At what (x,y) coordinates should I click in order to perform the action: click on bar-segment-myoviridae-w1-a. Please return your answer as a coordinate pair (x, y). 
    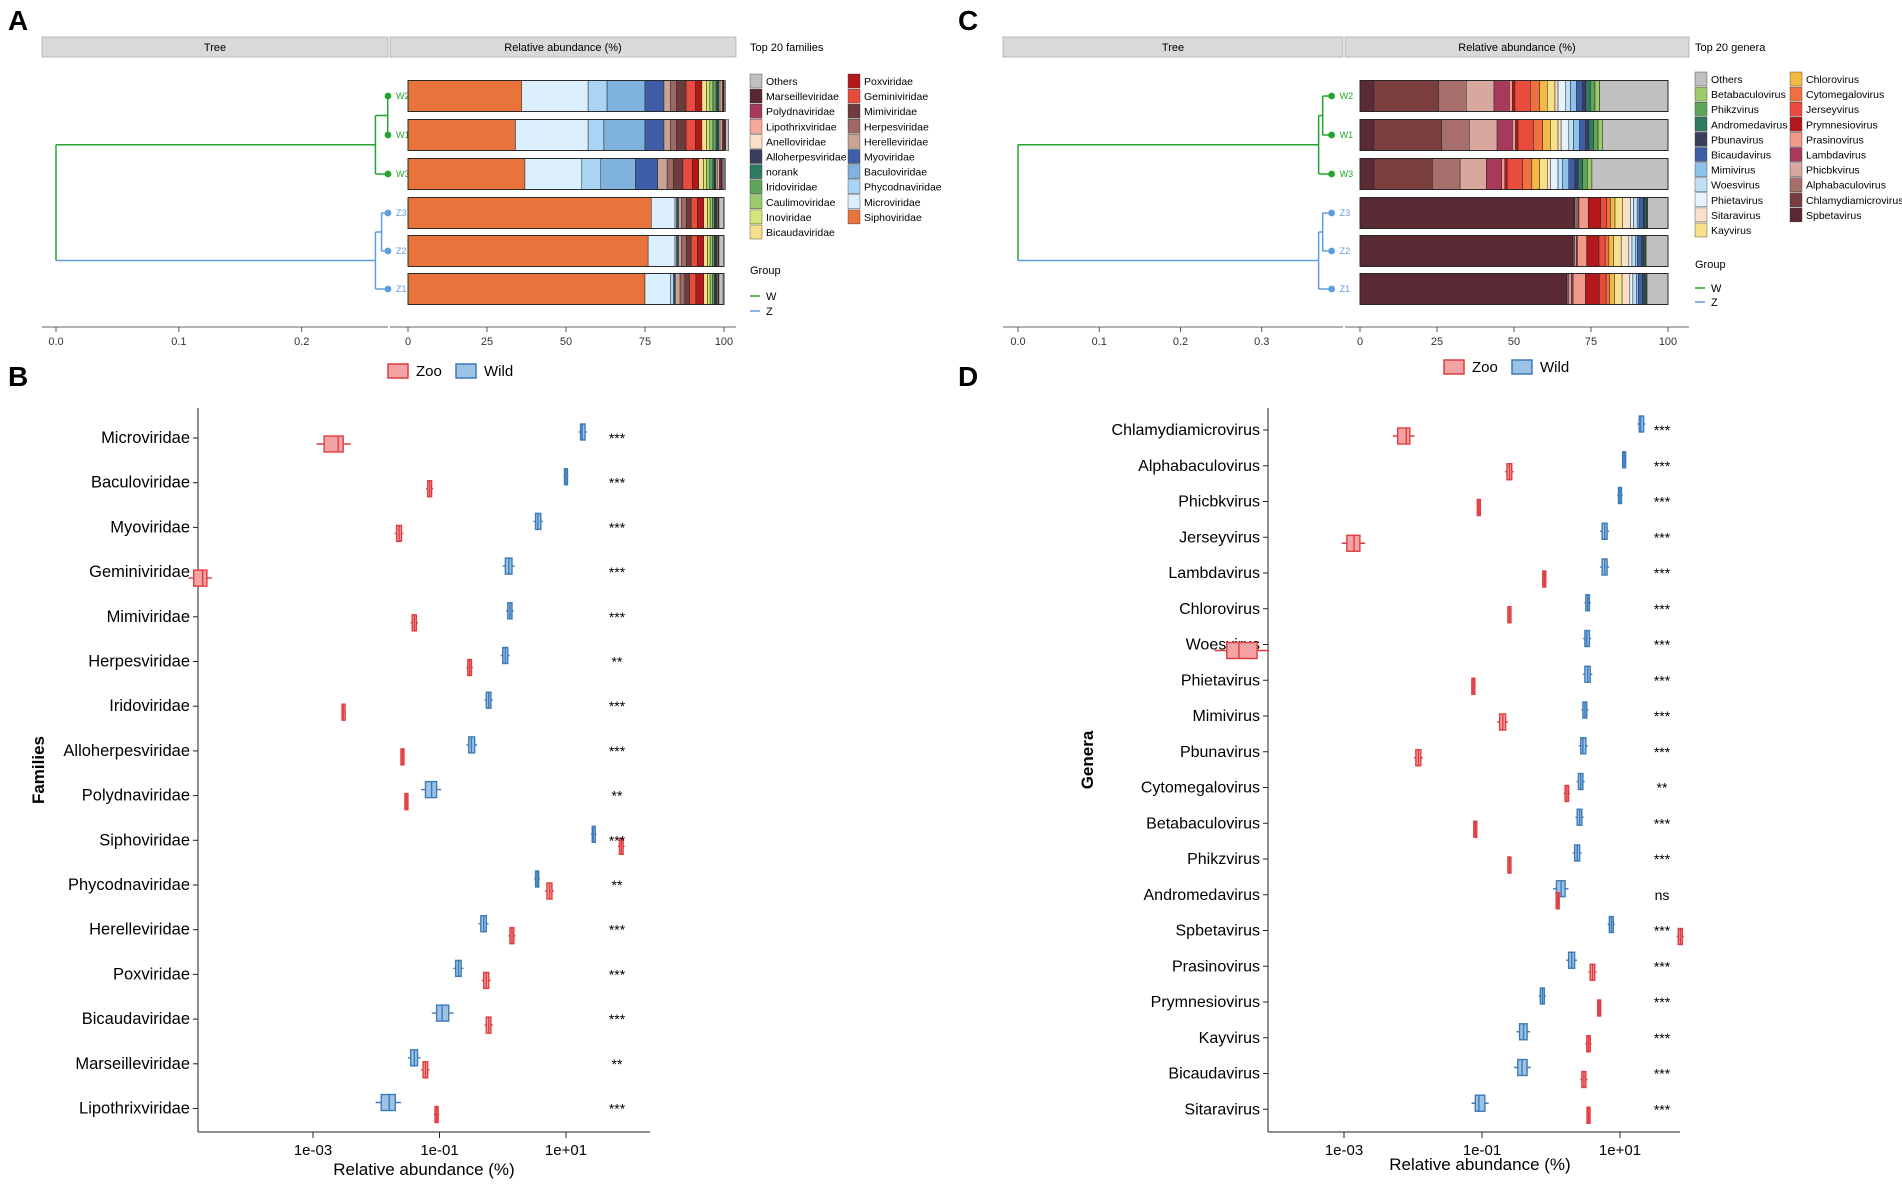
    Looking at the image, I should click on (654, 135).